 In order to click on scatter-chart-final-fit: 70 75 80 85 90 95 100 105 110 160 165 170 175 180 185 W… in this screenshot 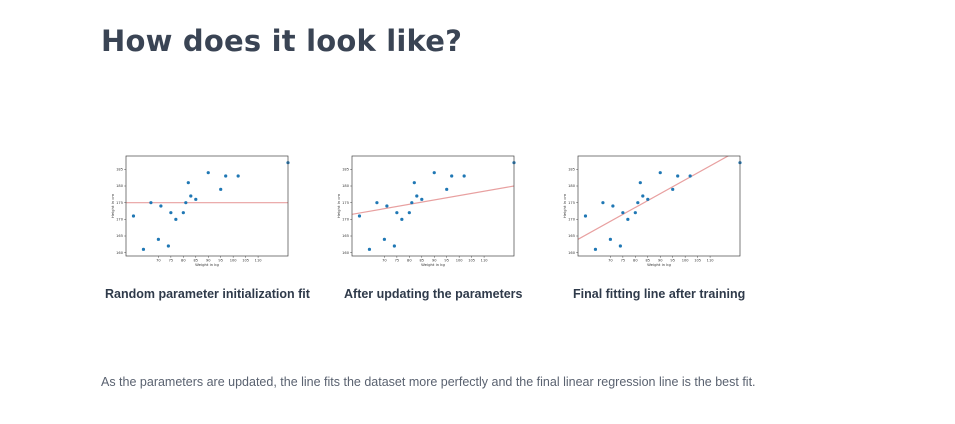, I will do `click(652, 211)`.